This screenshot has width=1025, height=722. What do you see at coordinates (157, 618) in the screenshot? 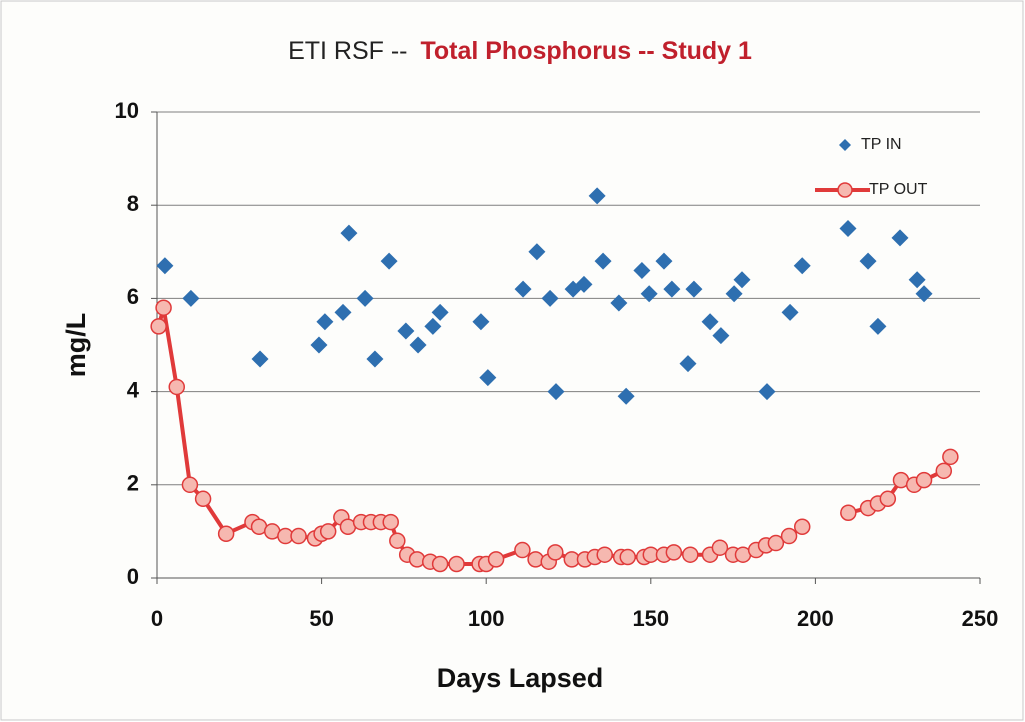
I see `x-tick-label: 0` at bounding box center [157, 618].